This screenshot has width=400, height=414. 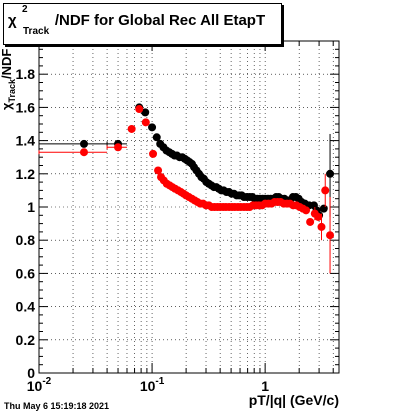 What do you see at coordinates (31, 373) in the screenshot?
I see `y-tick-label: 0` at bounding box center [31, 373].